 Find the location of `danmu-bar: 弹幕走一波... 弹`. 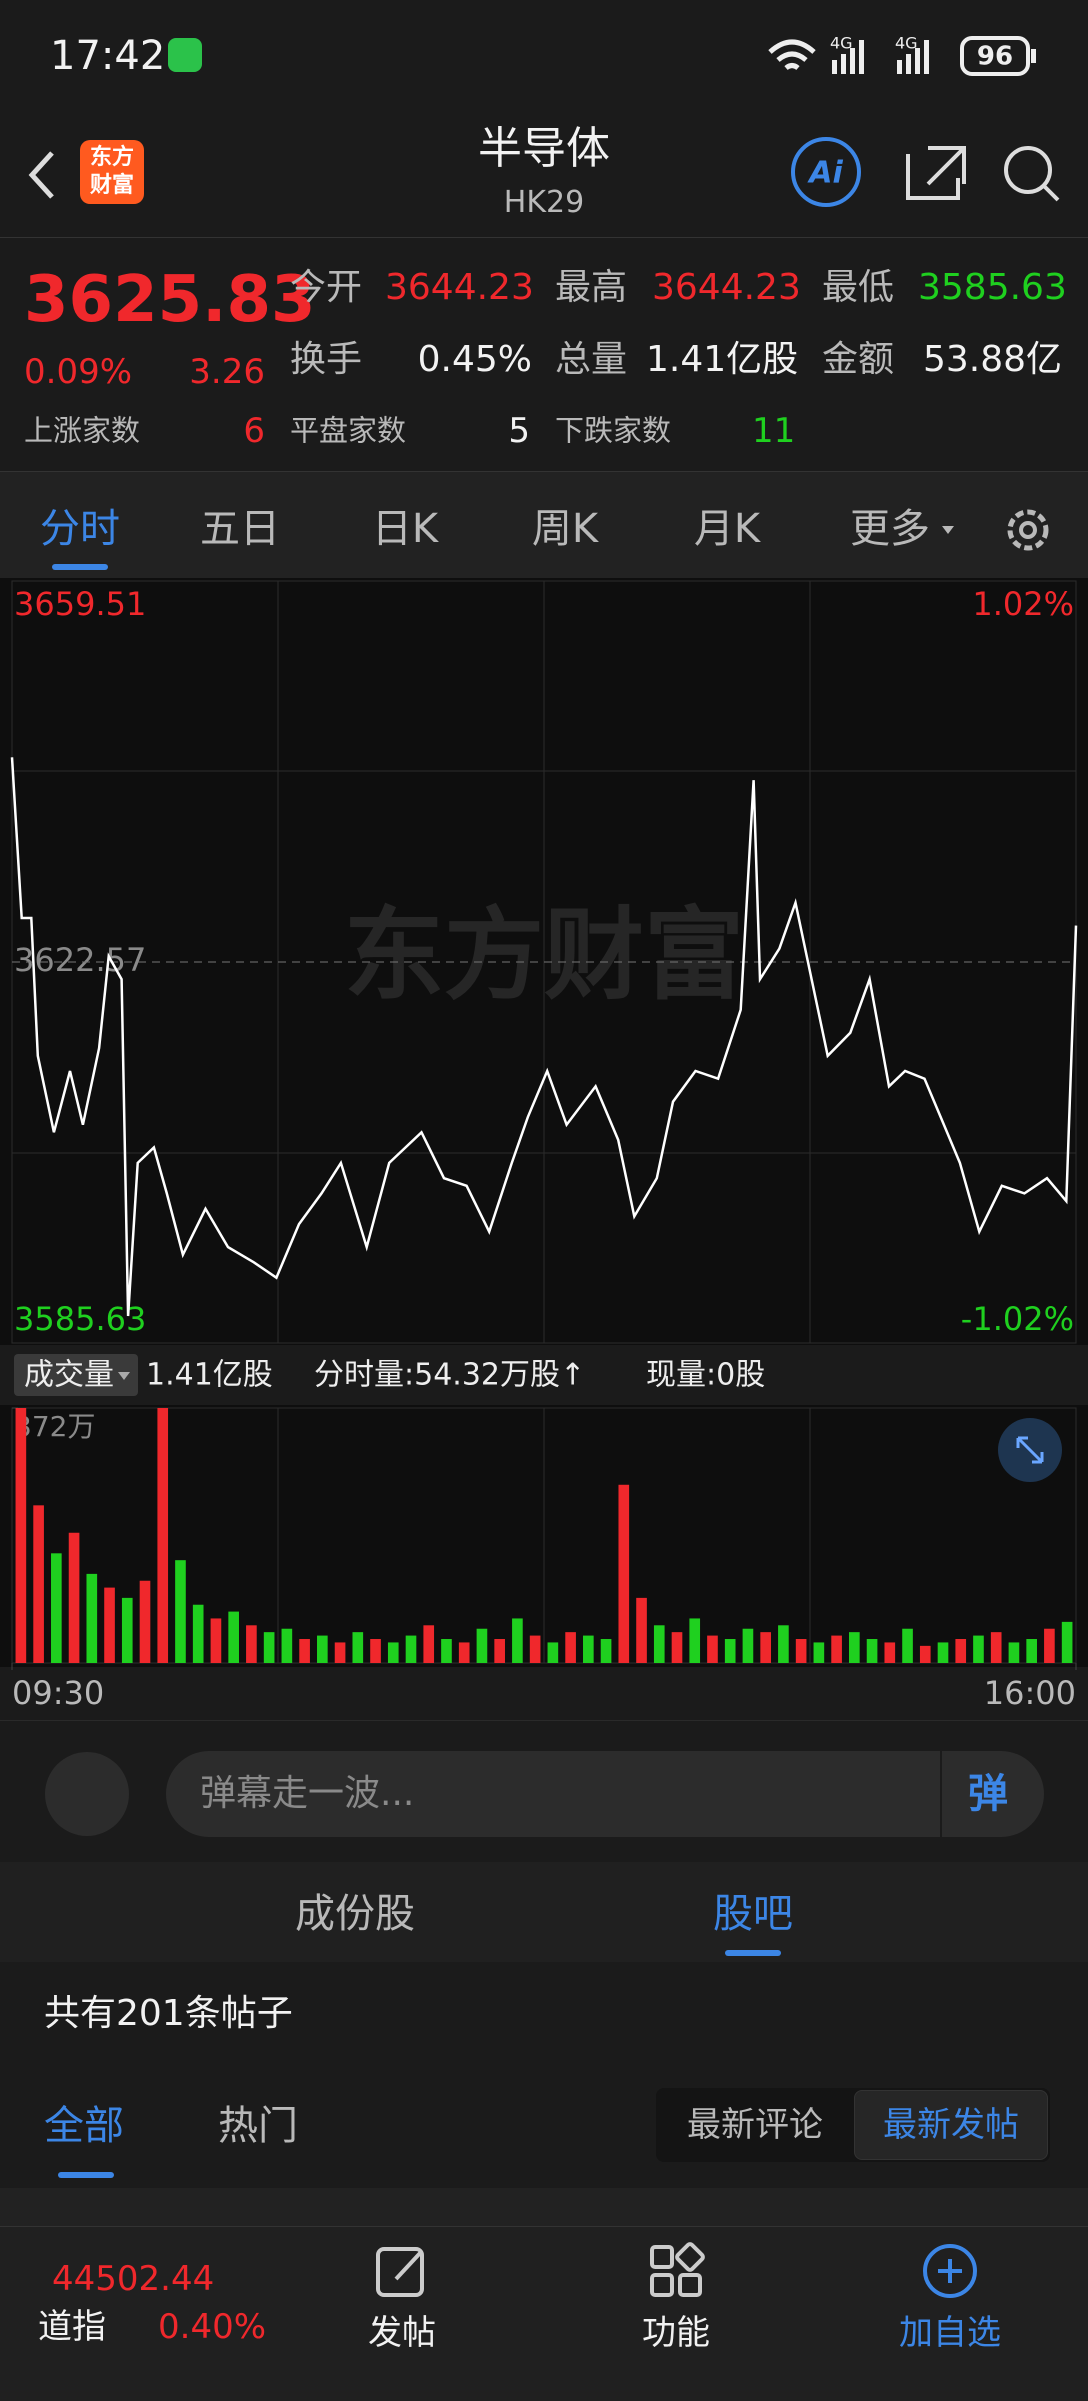

danmu-bar: 弹幕走一波... 弹 is located at coordinates (544, 1791).